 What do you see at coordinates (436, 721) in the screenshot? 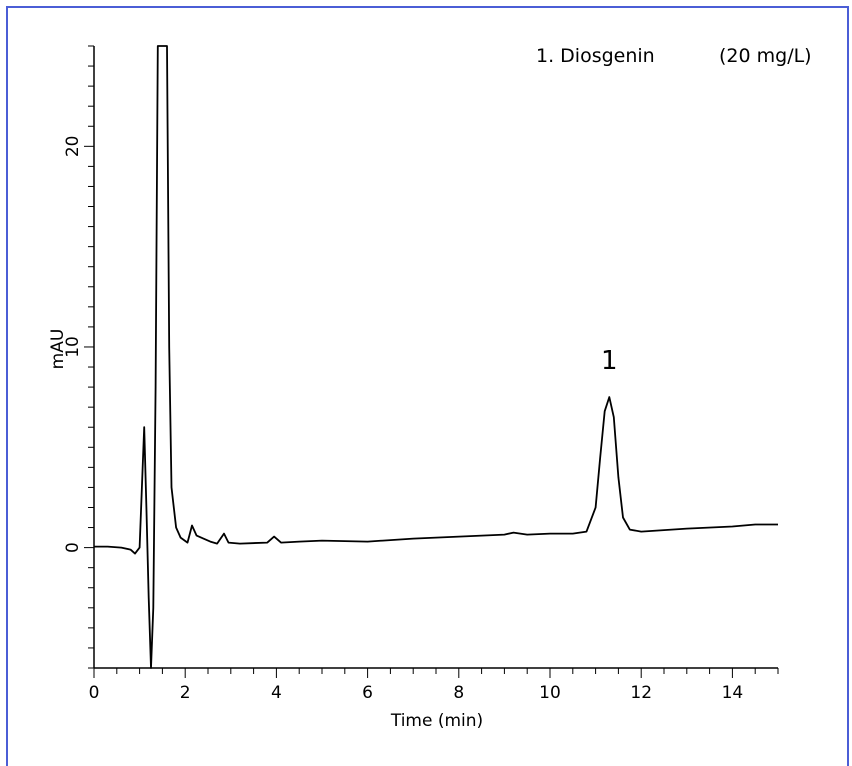
I see `x-axis-title: Time (min)` at bounding box center [436, 721].